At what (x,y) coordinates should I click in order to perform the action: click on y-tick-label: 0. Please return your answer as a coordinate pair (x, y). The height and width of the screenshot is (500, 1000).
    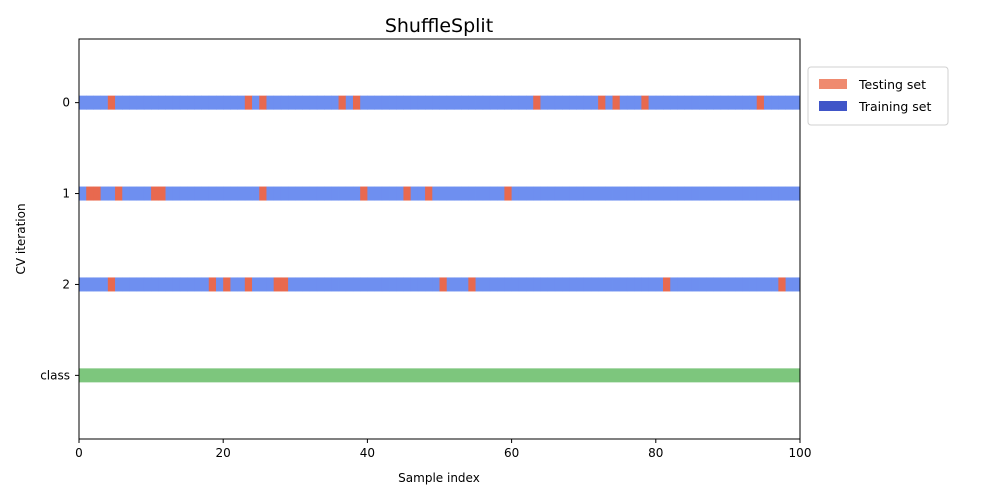
    Looking at the image, I should click on (66, 103).